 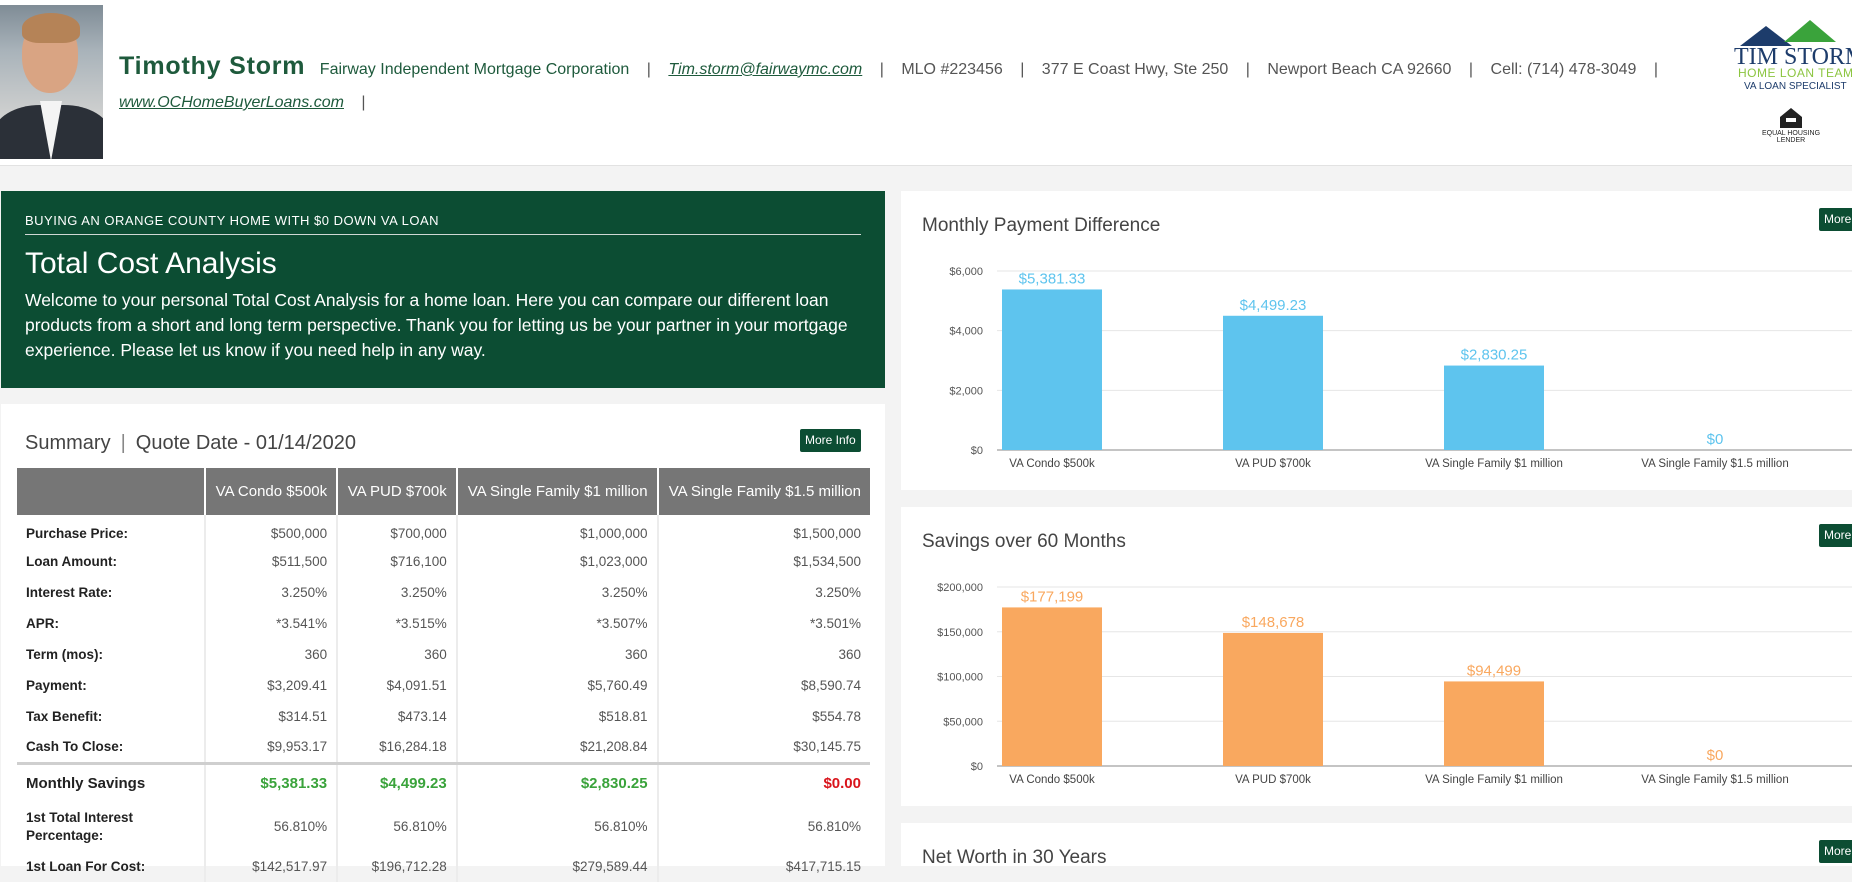 I want to click on y-tick-label: $6,000, so click(x=966, y=272).